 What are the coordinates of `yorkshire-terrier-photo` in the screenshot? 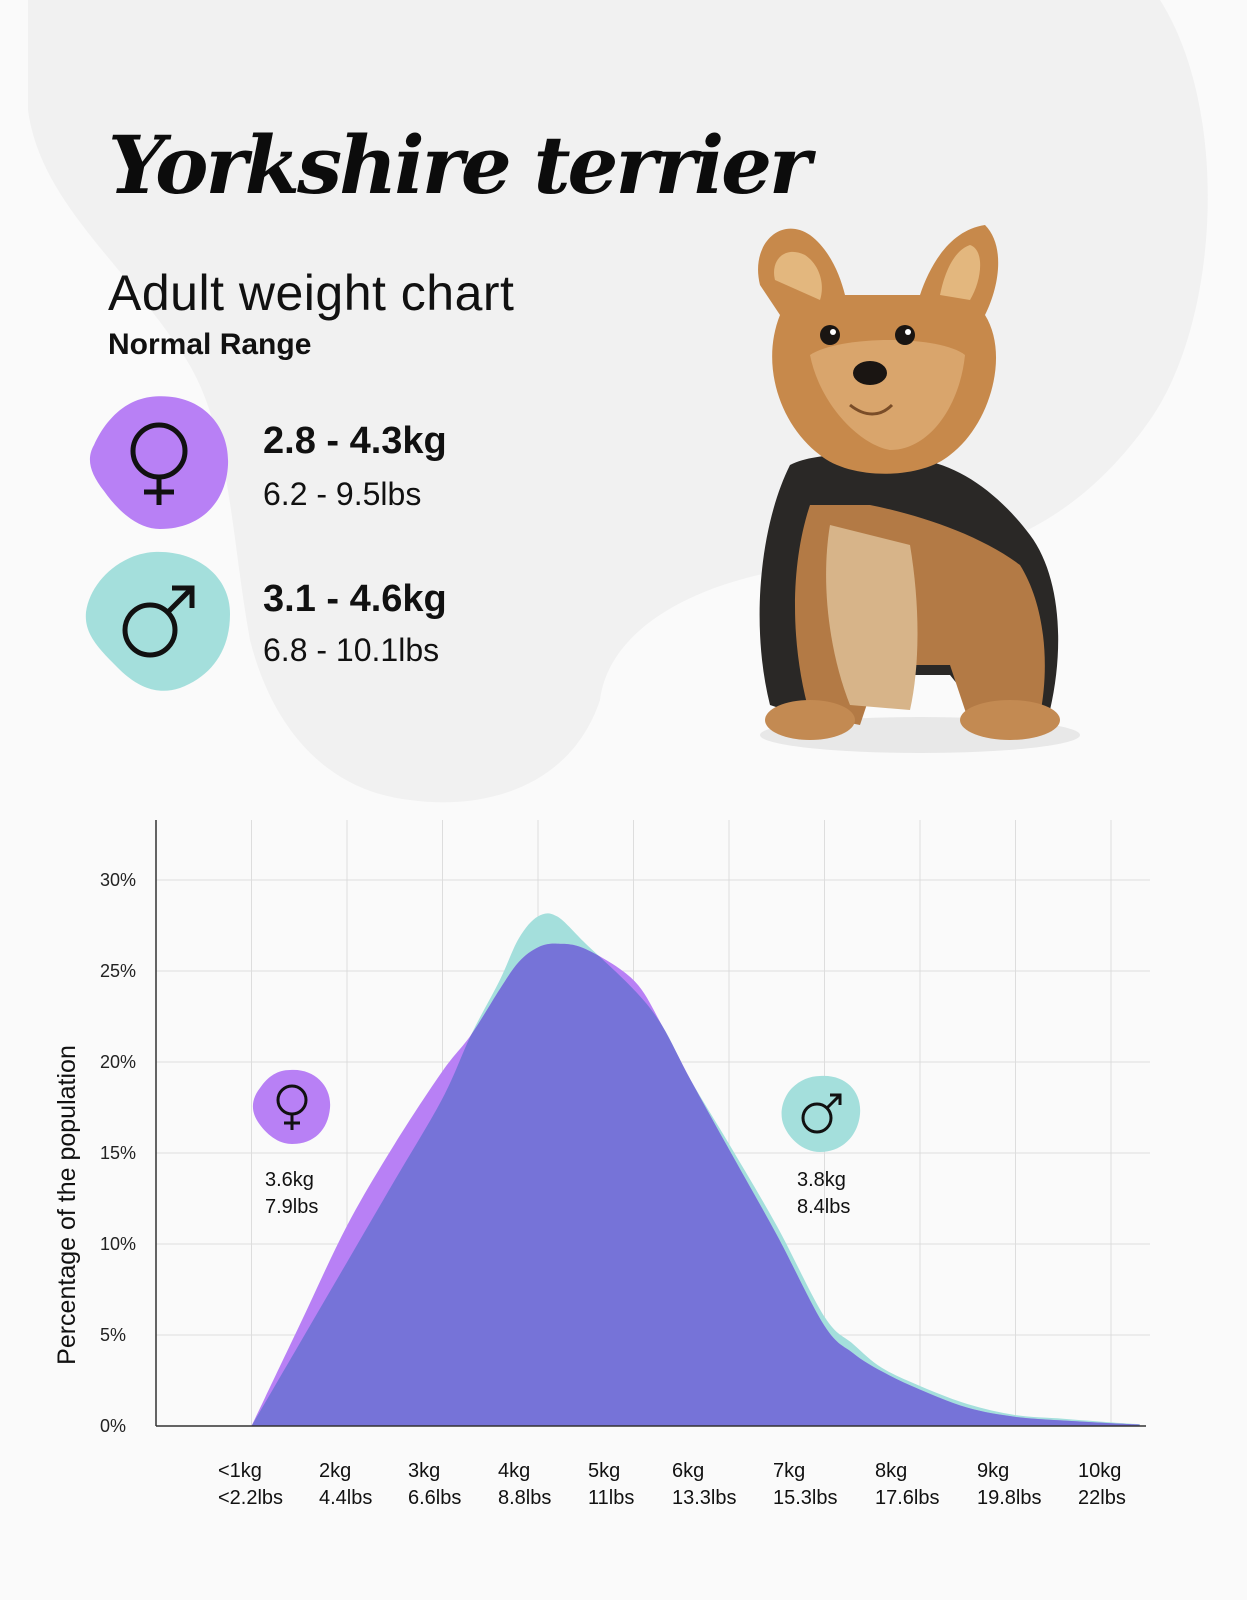 It's located at (919, 489).